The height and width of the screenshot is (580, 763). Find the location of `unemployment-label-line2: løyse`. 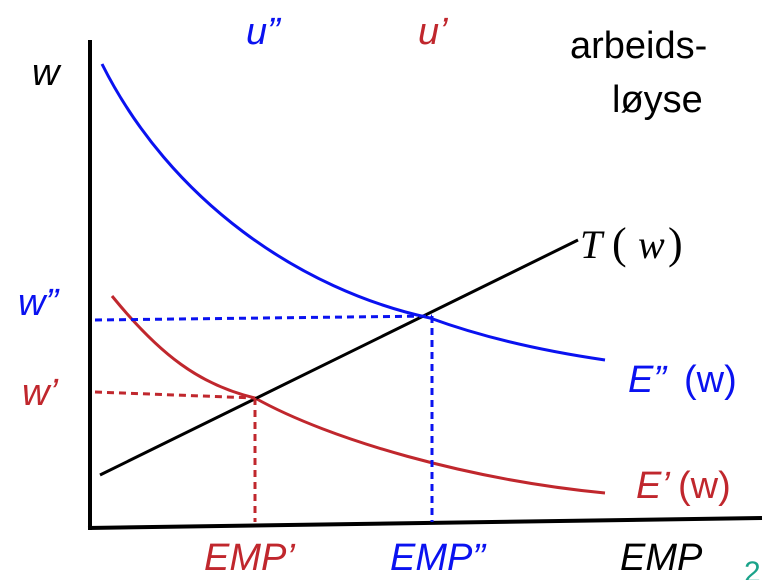

unemployment-label-line2: løyse is located at coordinates (657, 100).